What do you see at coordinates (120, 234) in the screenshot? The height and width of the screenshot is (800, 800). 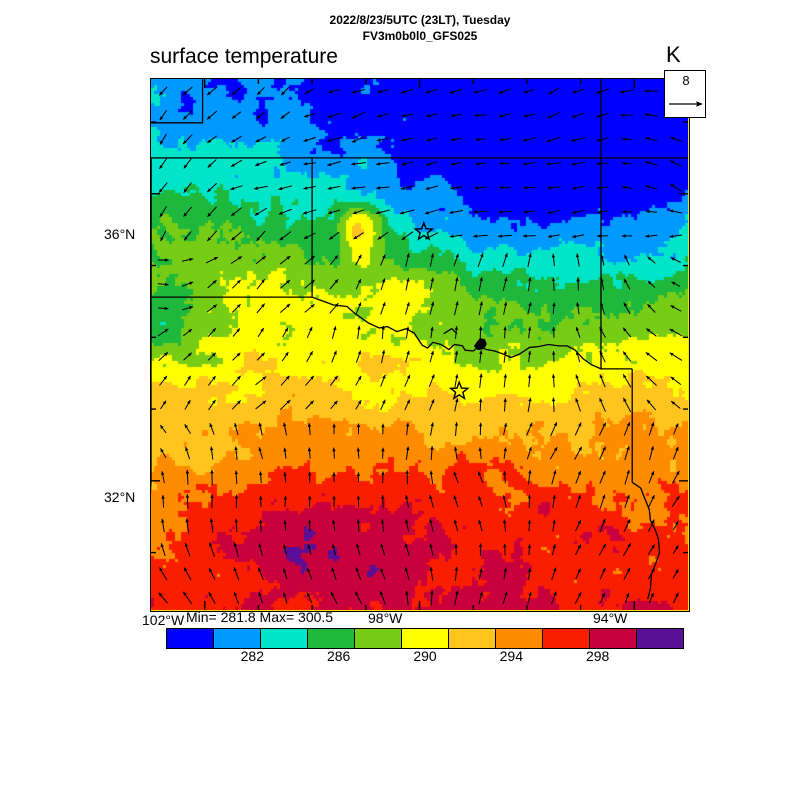 I see `axis-label-lat-36: 36°N` at bounding box center [120, 234].